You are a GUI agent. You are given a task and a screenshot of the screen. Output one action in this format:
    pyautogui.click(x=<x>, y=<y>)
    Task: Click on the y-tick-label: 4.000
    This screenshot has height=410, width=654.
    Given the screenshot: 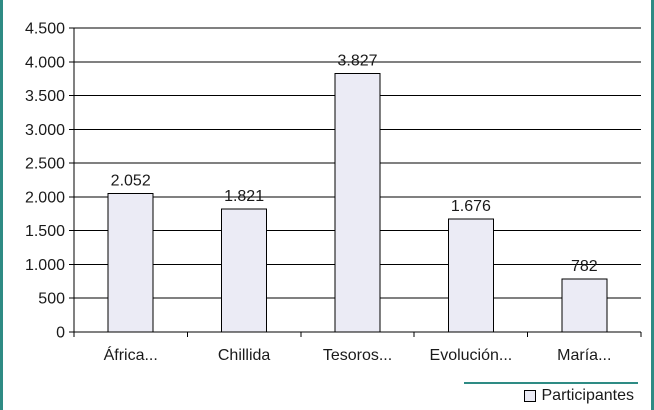 What is the action you would take?
    pyautogui.click(x=45, y=62)
    